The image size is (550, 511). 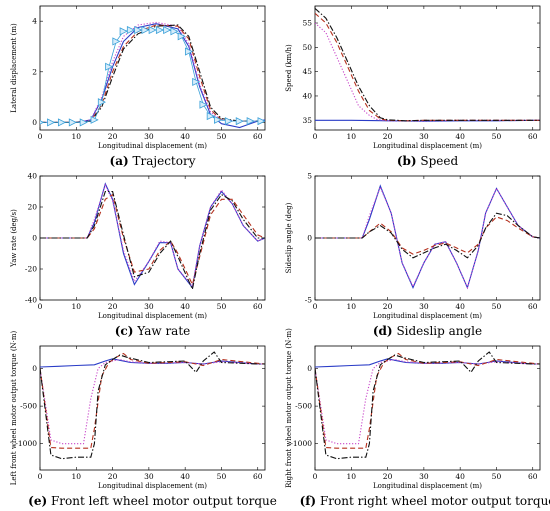 I want to click on chart-caption: (a) Trajectory, so click(x=153, y=161).